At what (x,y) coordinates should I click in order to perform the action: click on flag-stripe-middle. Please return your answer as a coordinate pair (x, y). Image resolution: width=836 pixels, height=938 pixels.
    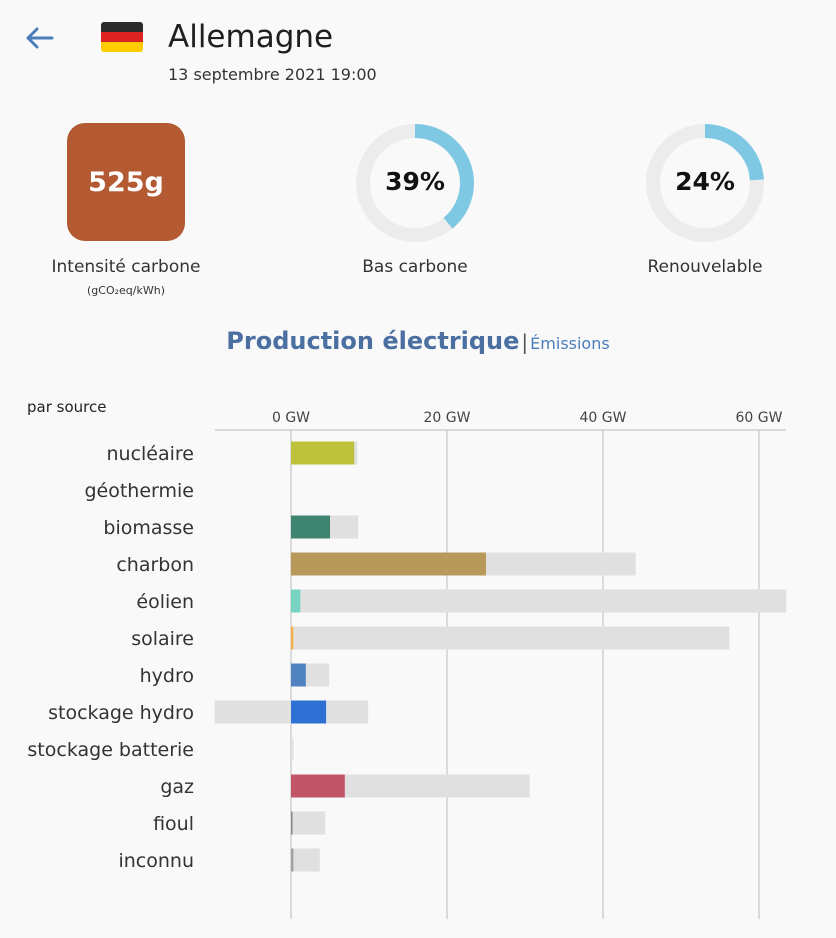
    Looking at the image, I should click on (122, 37).